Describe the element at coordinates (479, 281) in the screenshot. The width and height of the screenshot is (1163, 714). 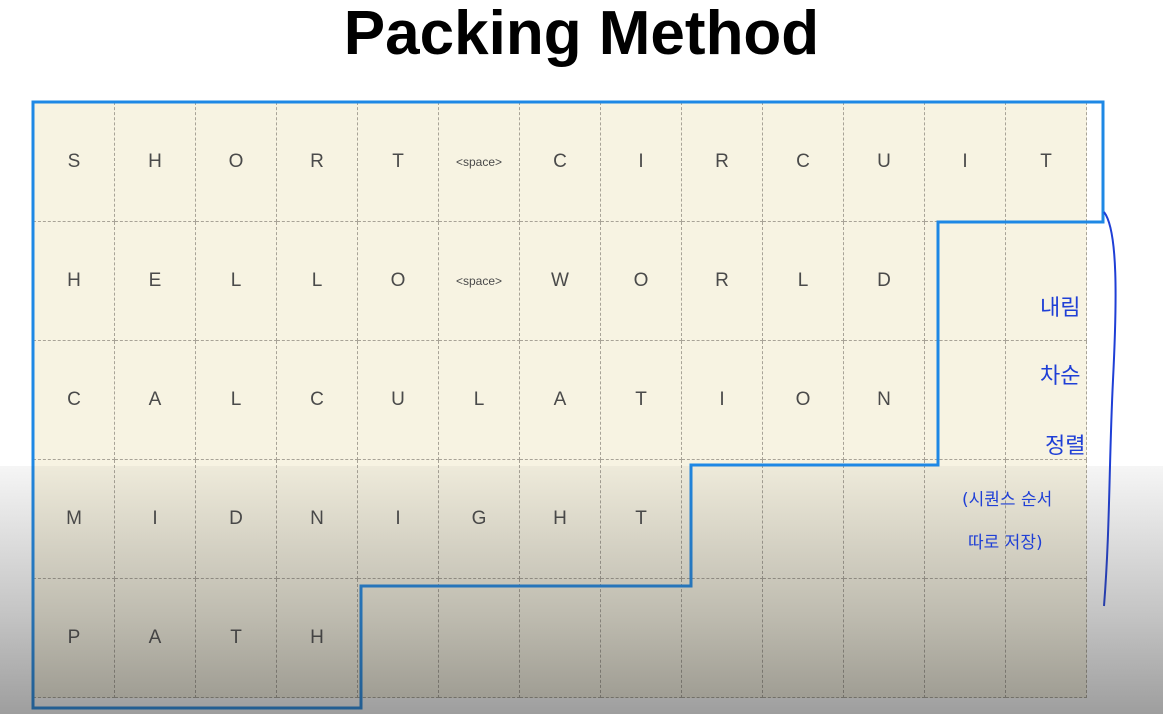
I see `token-cell: <space>` at that location.